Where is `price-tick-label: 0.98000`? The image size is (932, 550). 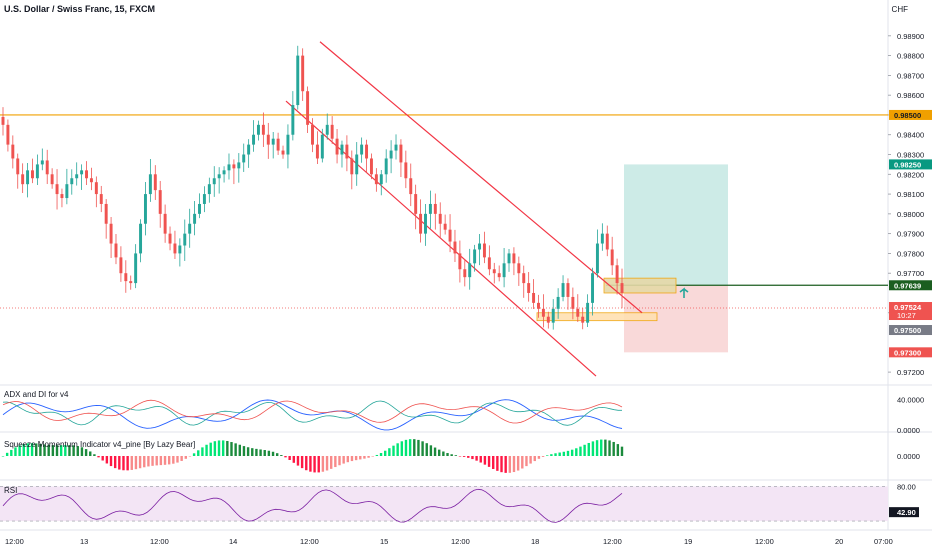 price-tick-label: 0.98000 is located at coordinates (910, 214).